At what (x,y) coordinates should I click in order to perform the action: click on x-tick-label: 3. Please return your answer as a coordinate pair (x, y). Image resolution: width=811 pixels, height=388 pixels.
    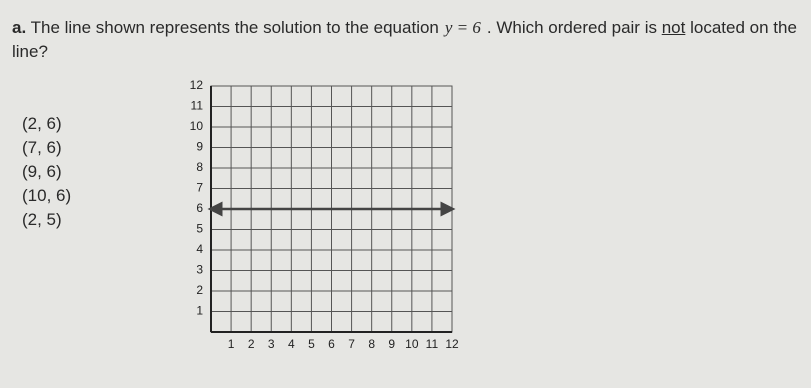
    Looking at the image, I should click on (271, 344).